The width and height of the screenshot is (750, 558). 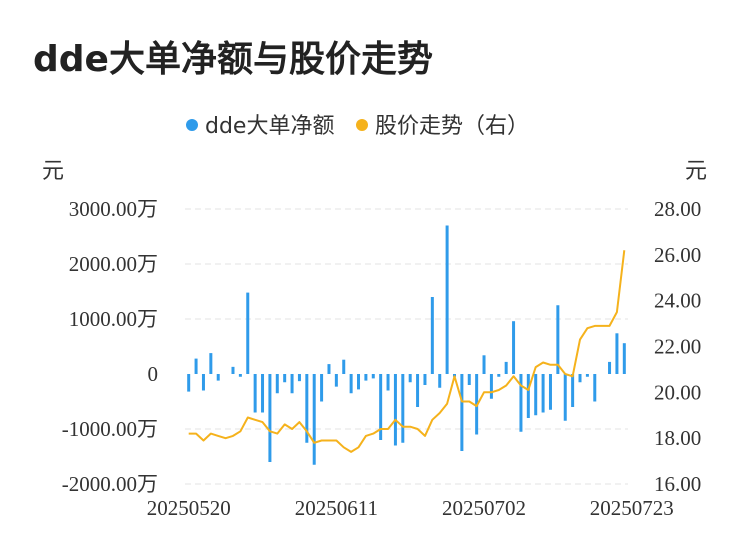 What do you see at coordinates (677, 438) in the screenshot?
I see `right-tick-label: 18.00` at bounding box center [677, 438].